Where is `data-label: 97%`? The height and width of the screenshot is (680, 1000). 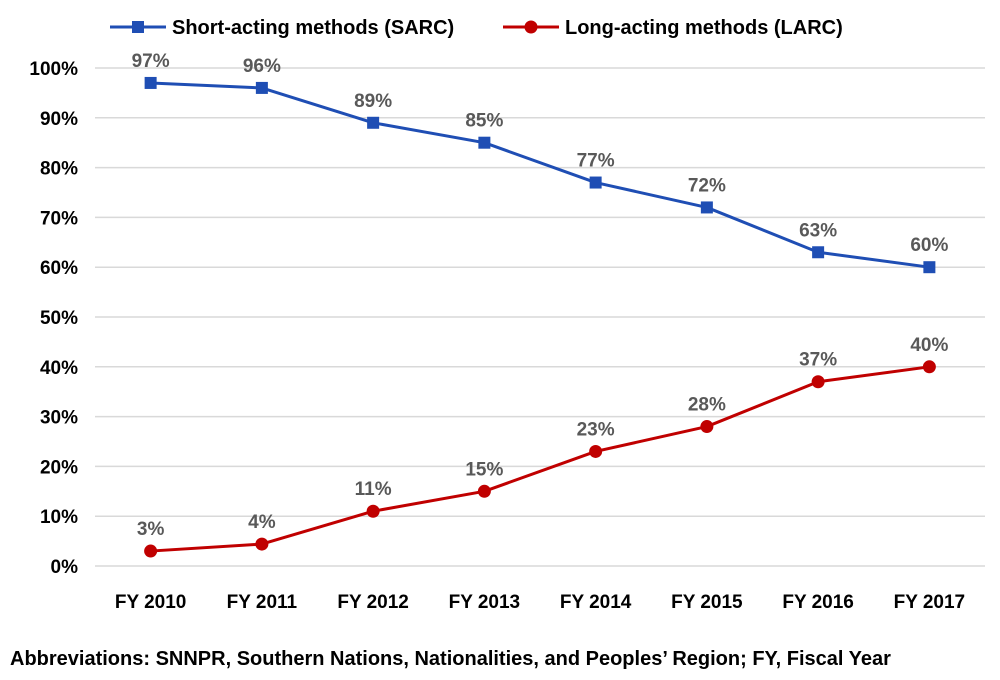 data-label: 97% is located at coordinates (151, 61).